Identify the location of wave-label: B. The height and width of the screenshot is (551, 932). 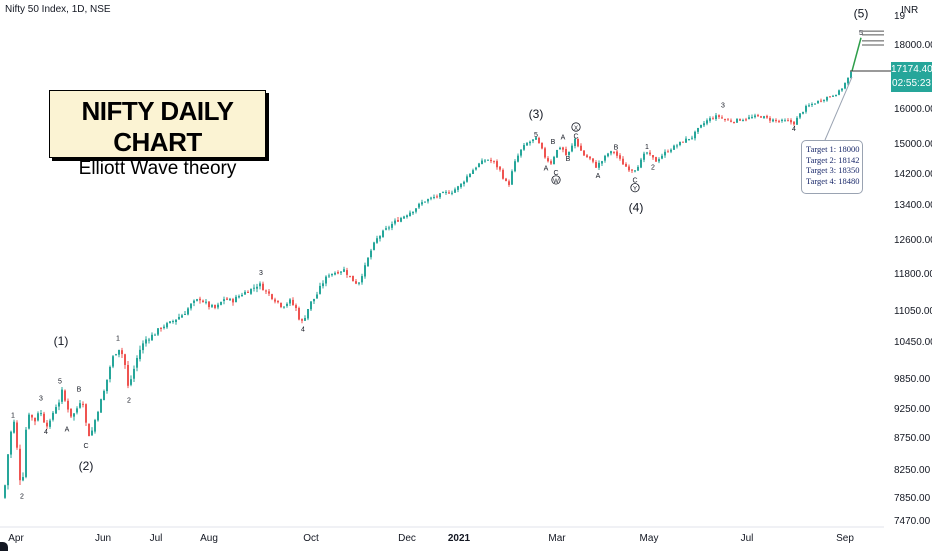
(79, 390).